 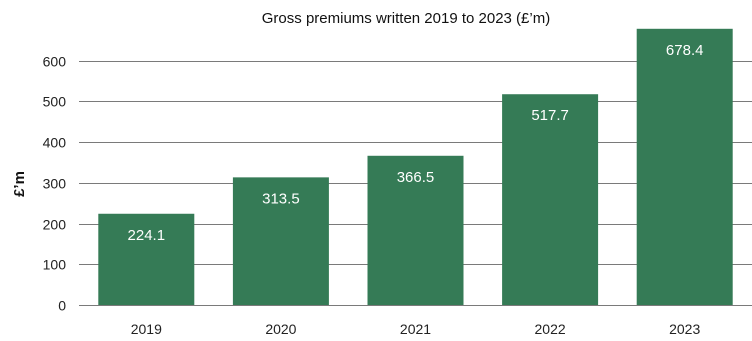 What do you see at coordinates (55, 102) in the screenshot?
I see `y-tick-label: 500` at bounding box center [55, 102].